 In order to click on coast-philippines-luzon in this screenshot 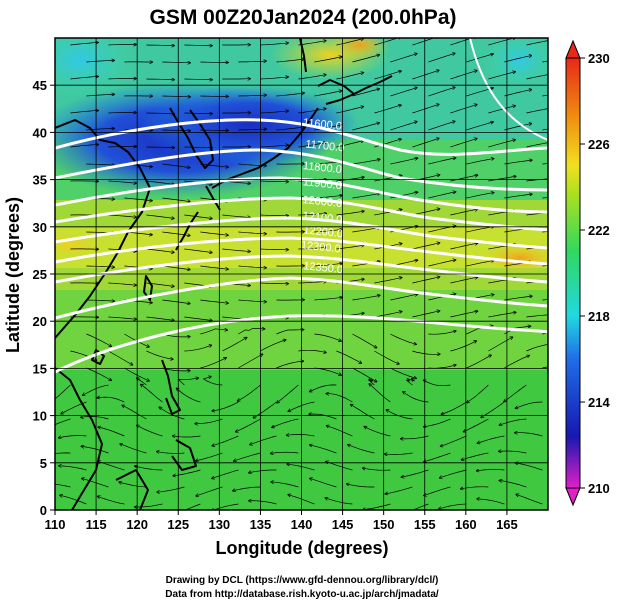, I will do `click(171, 387)`.